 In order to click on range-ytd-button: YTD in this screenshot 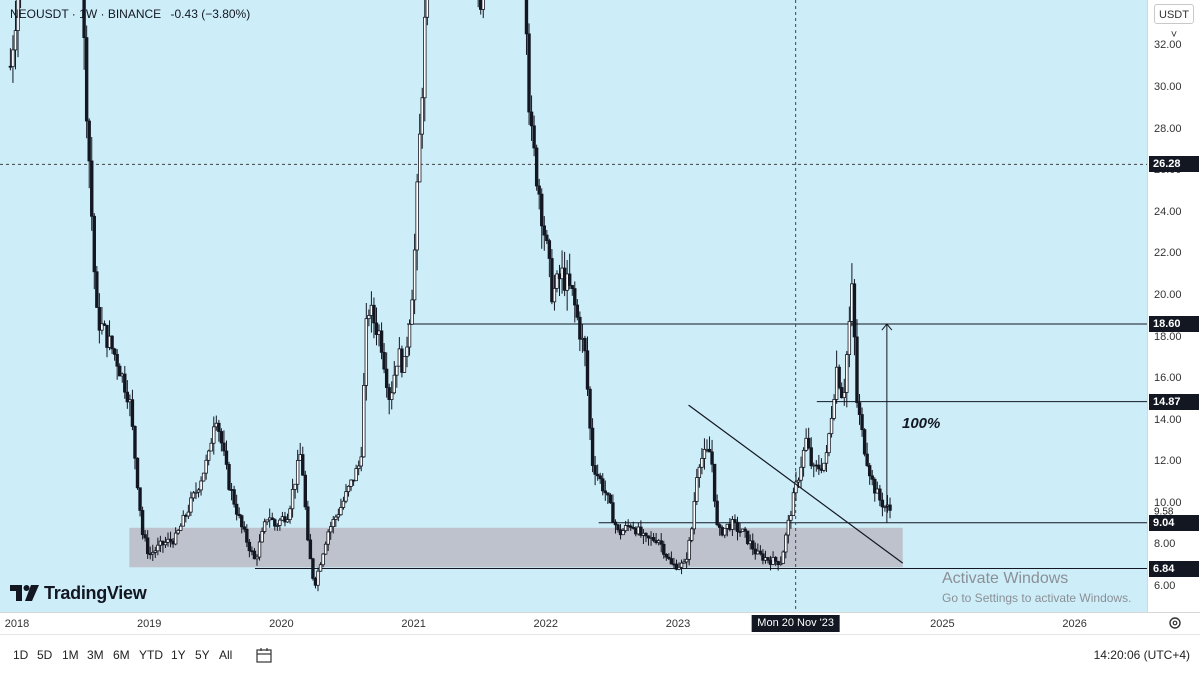, I will do `click(151, 655)`.